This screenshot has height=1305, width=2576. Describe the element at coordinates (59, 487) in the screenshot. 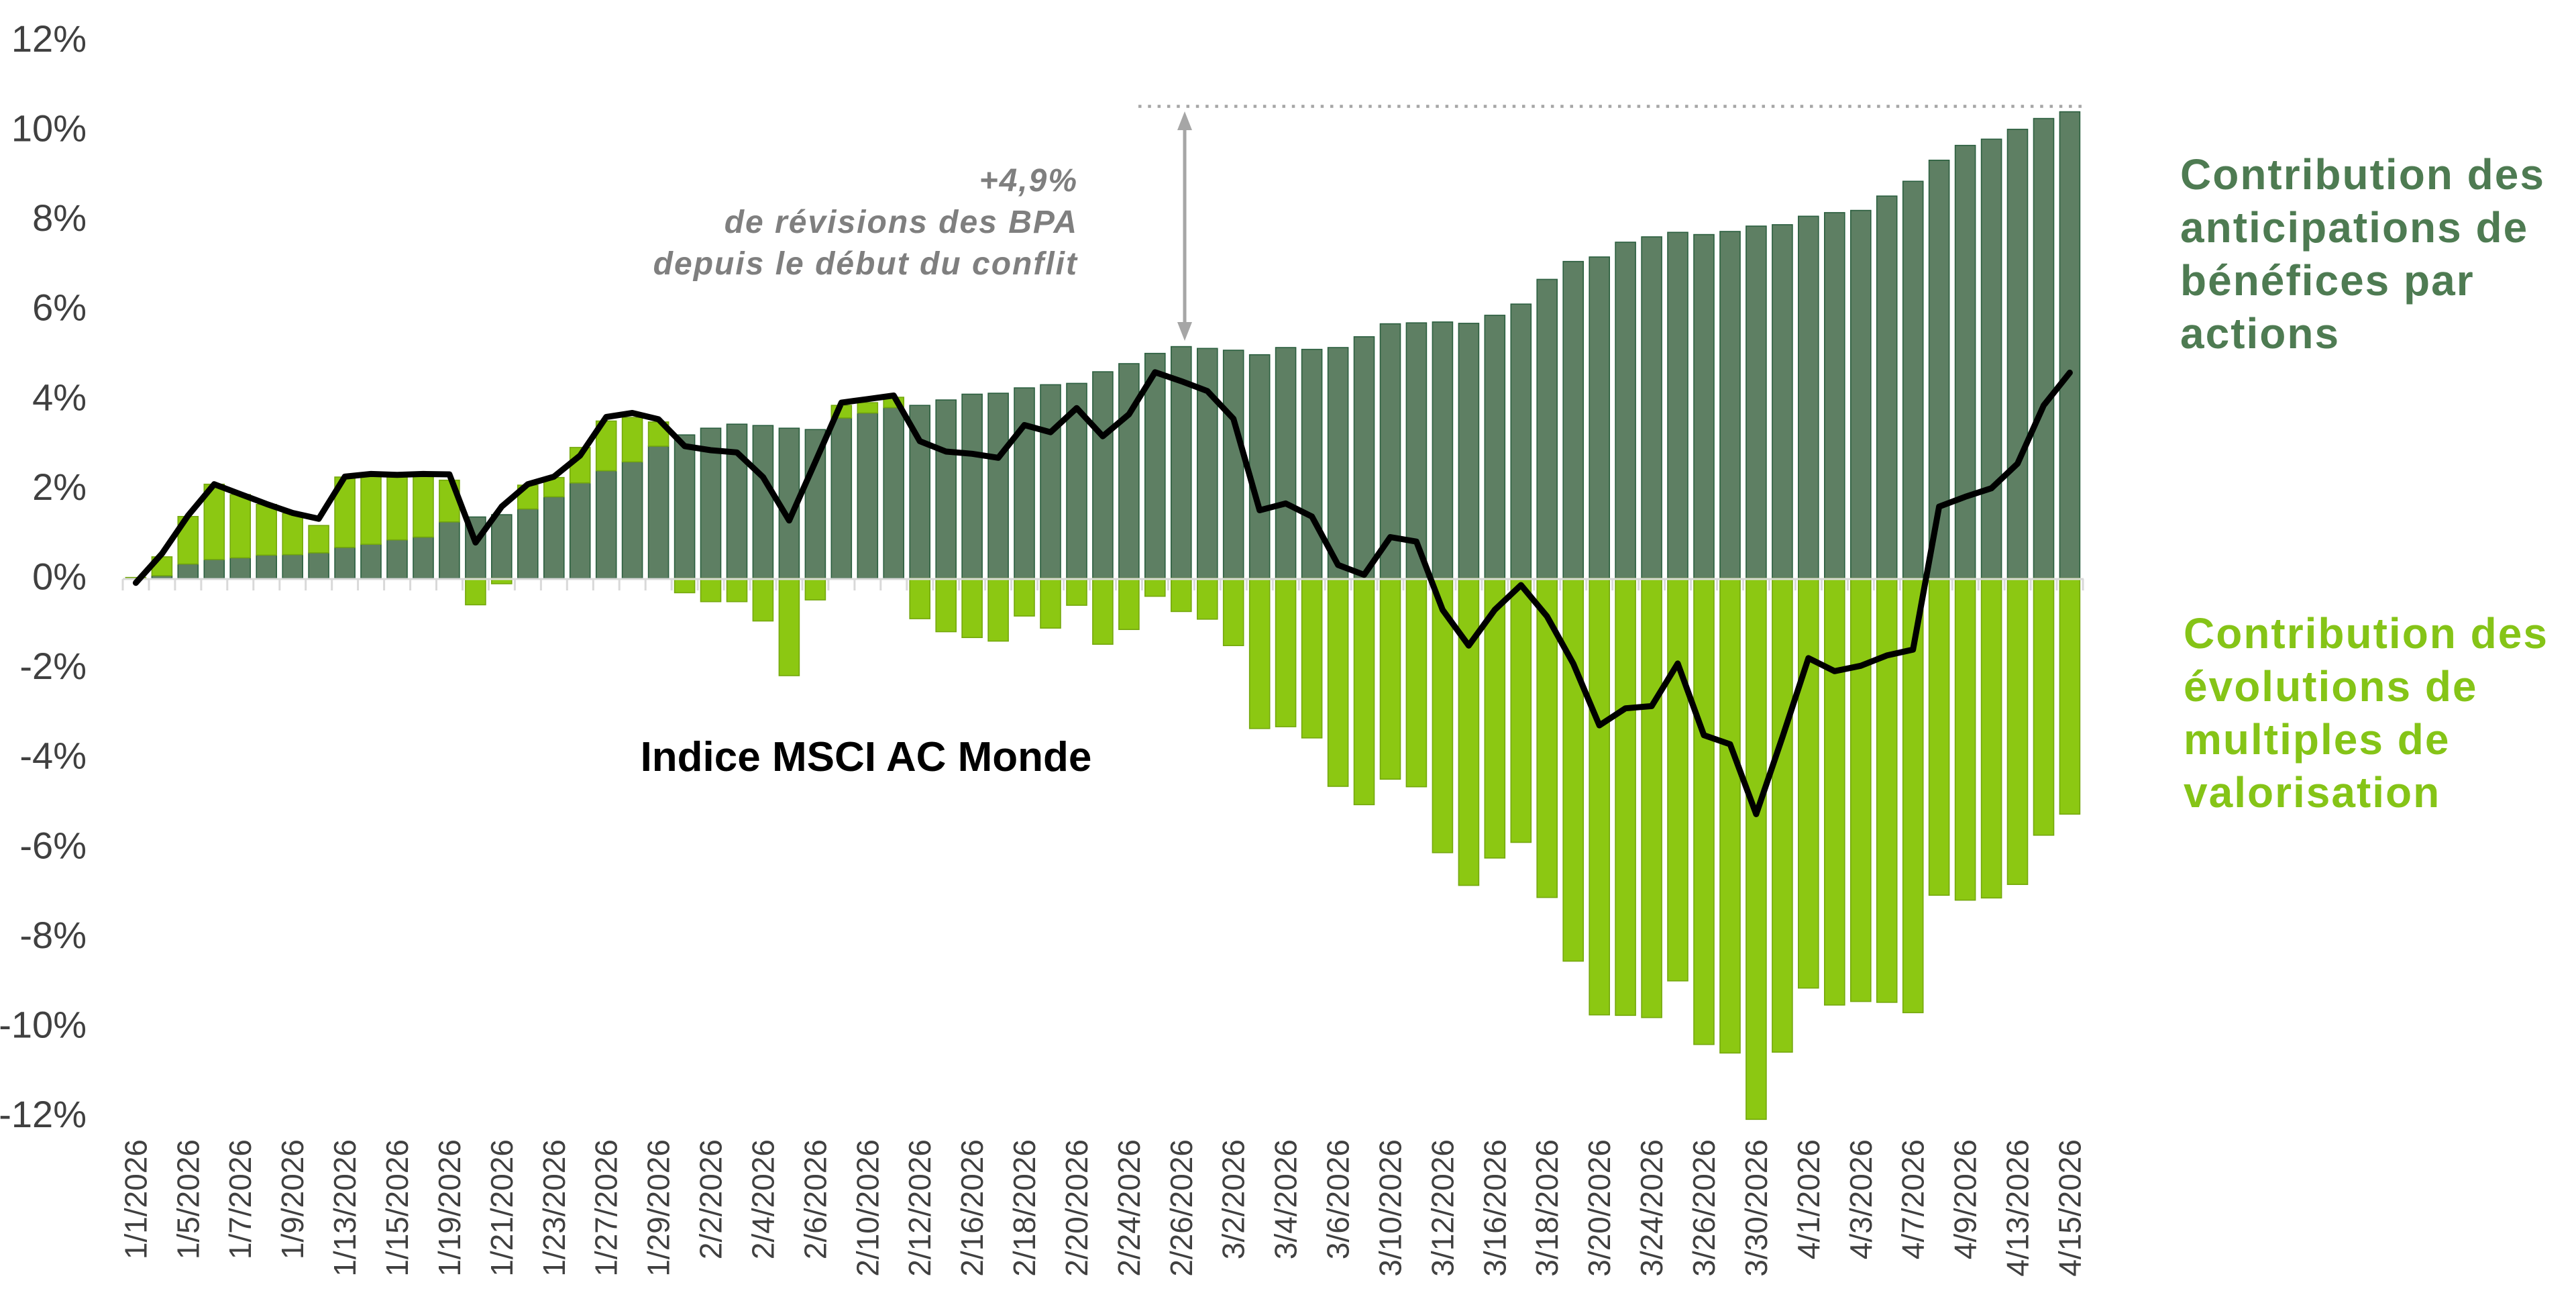

I see `svg-text: 2%` at that location.